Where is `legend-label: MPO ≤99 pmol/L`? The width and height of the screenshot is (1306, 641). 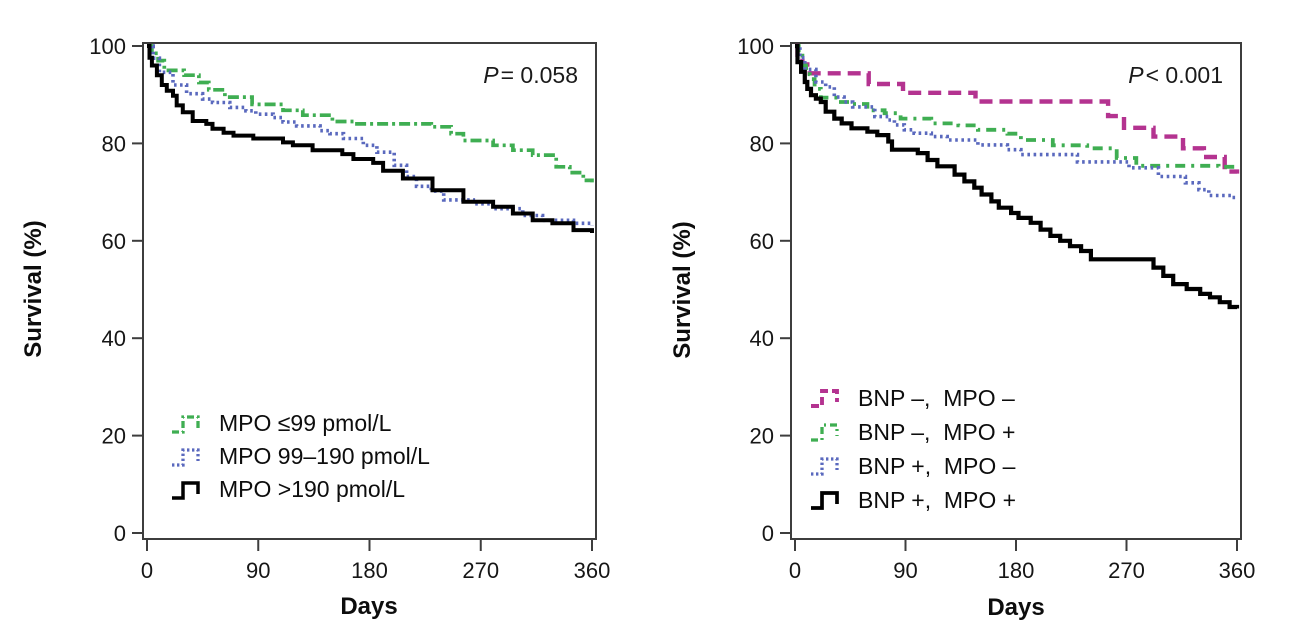 legend-label: MPO ≤99 pmol/L is located at coordinates (305, 423).